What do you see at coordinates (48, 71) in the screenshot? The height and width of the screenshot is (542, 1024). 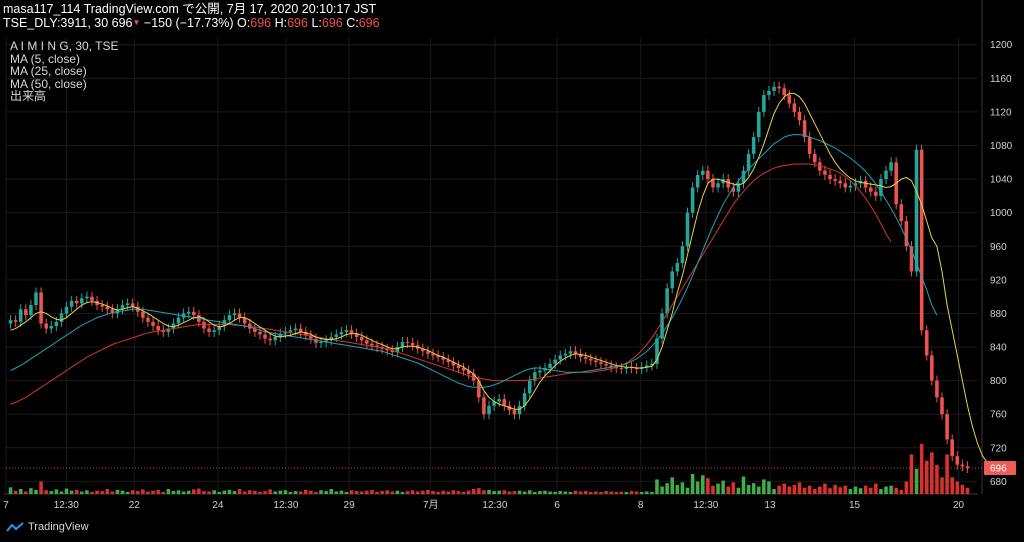 I see `legend-ma25: MA (25, close)` at bounding box center [48, 71].